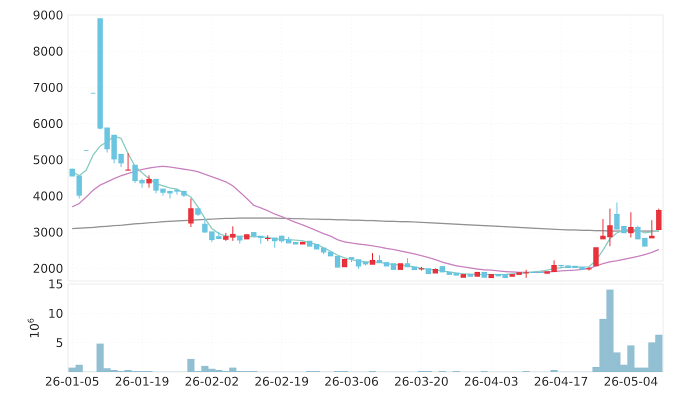 The width and height of the screenshot is (673, 400). What do you see at coordinates (55, 313) in the screenshot?
I see `y-tick-label: 10` at bounding box center [55, 313].